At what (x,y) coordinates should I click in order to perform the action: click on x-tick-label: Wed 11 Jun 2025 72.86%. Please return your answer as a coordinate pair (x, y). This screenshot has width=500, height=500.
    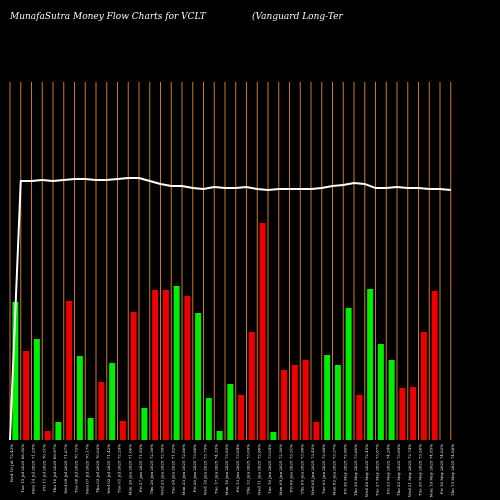
    Looking at the image, I should click on (258, 469).